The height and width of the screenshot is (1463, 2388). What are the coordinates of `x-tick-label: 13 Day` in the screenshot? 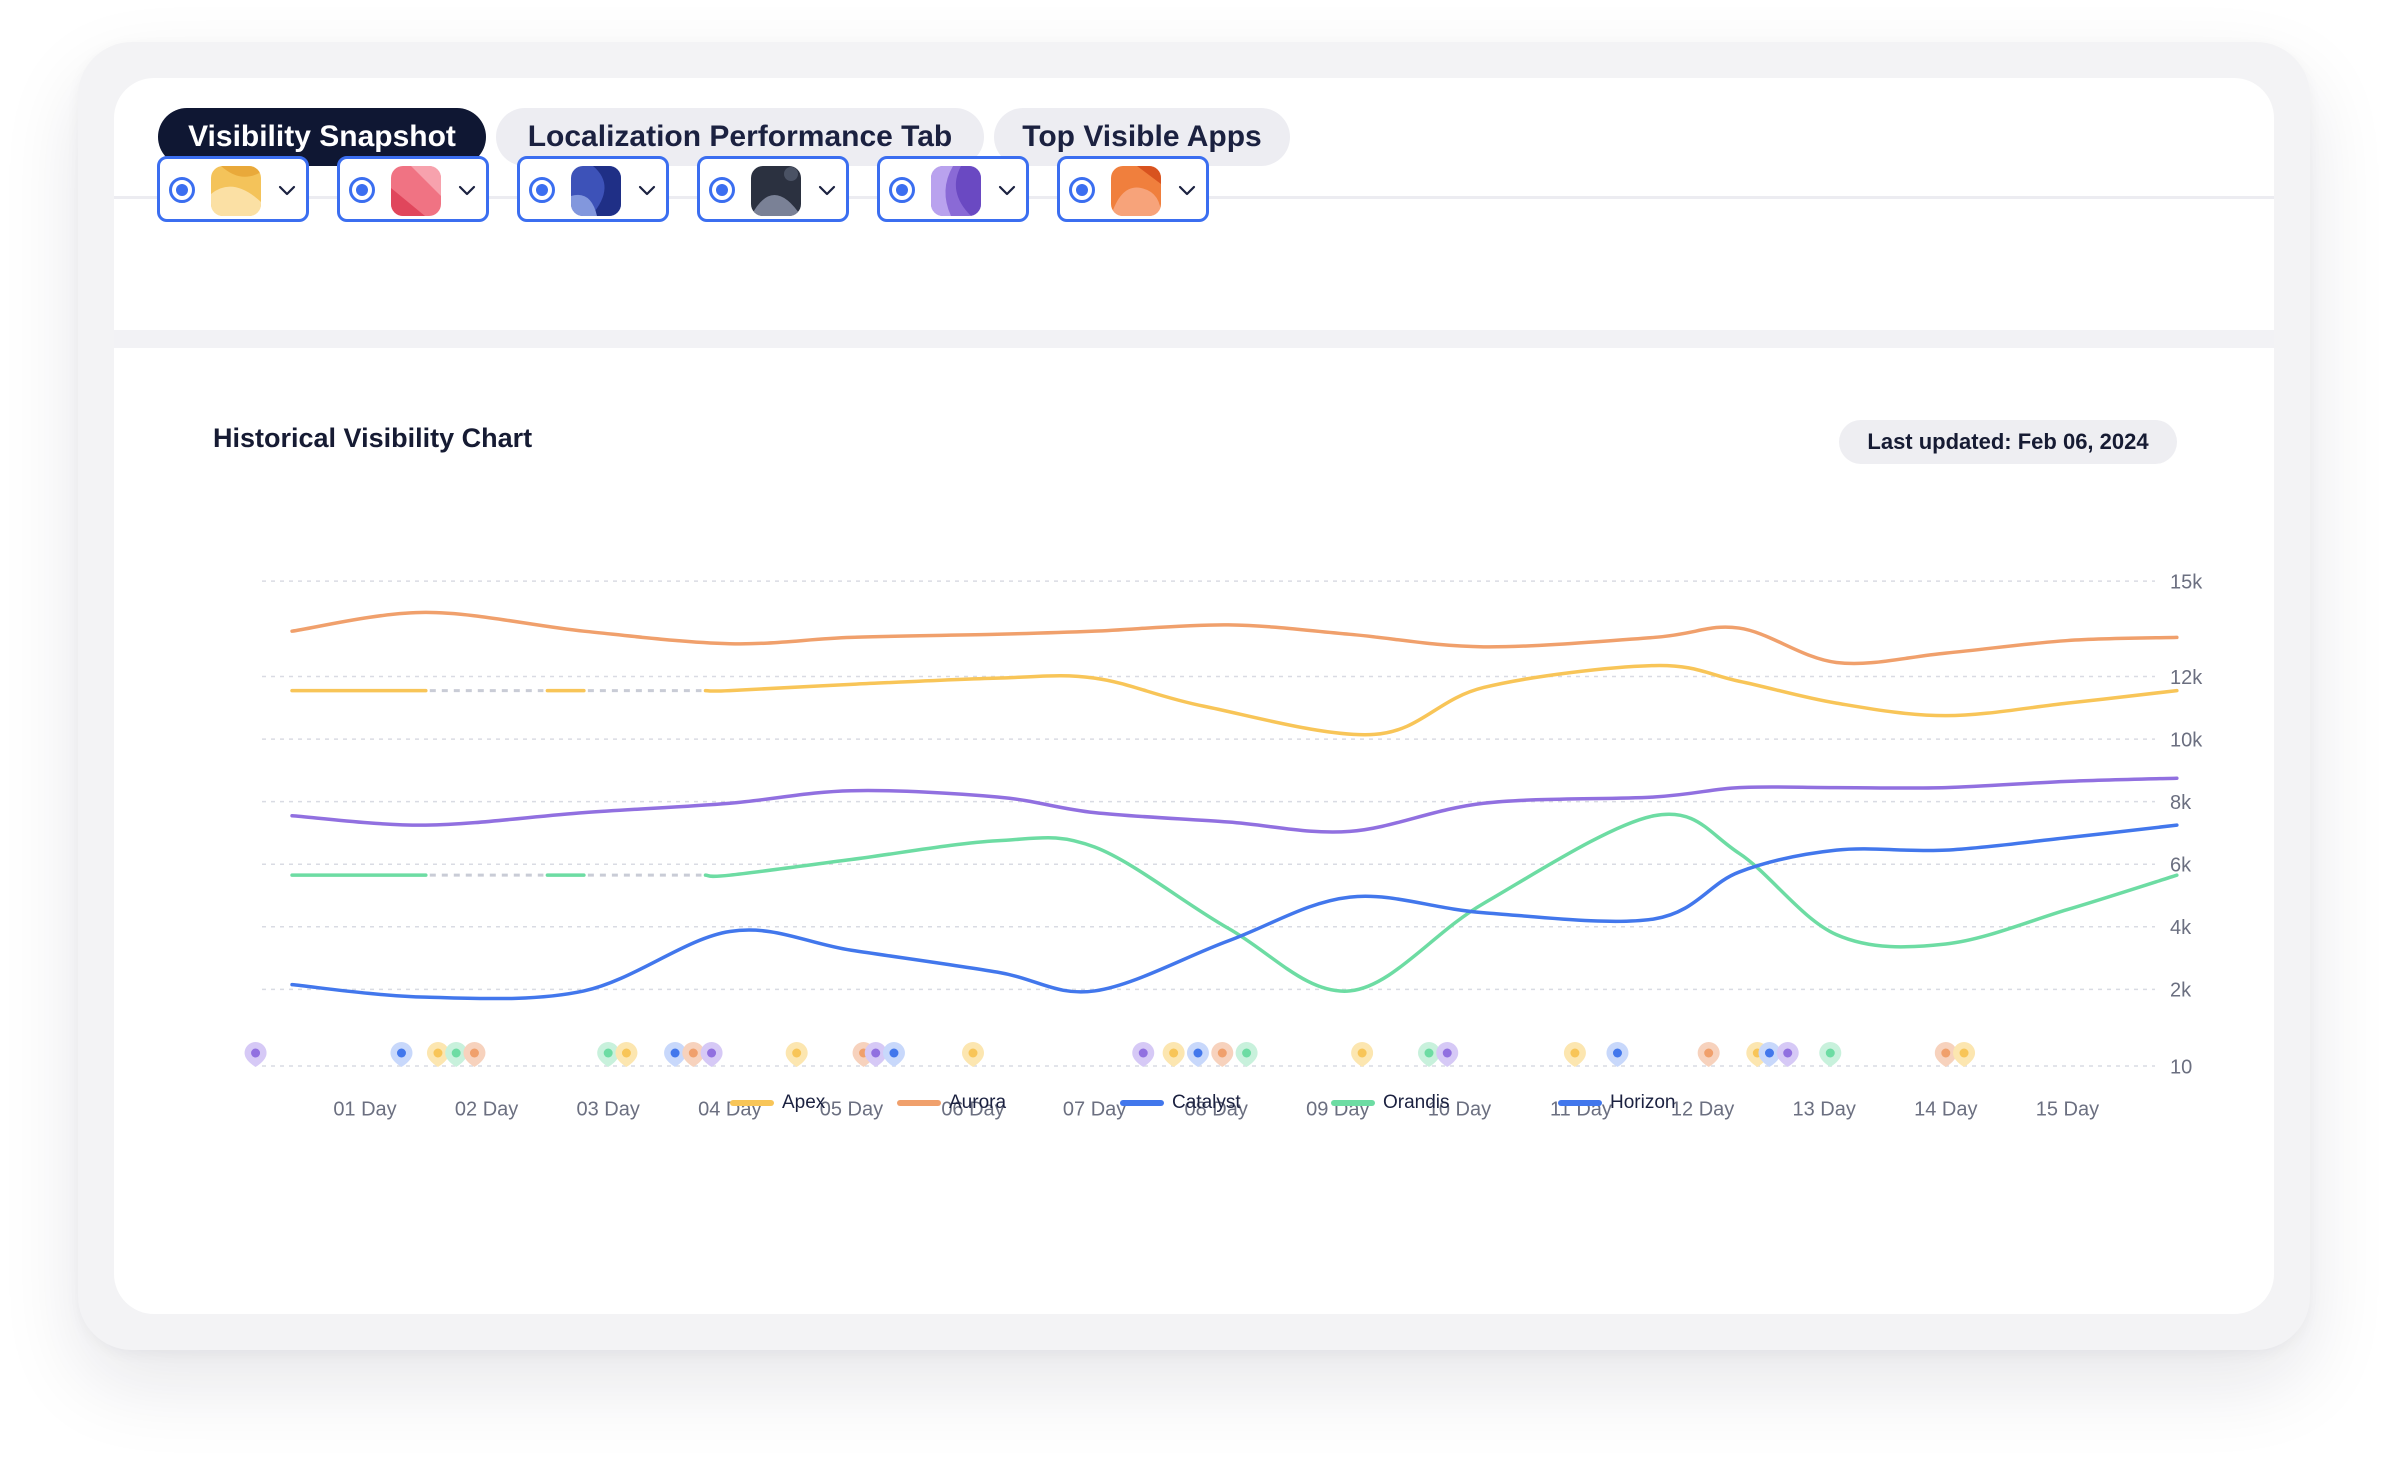 It's located at (1824, 1109).